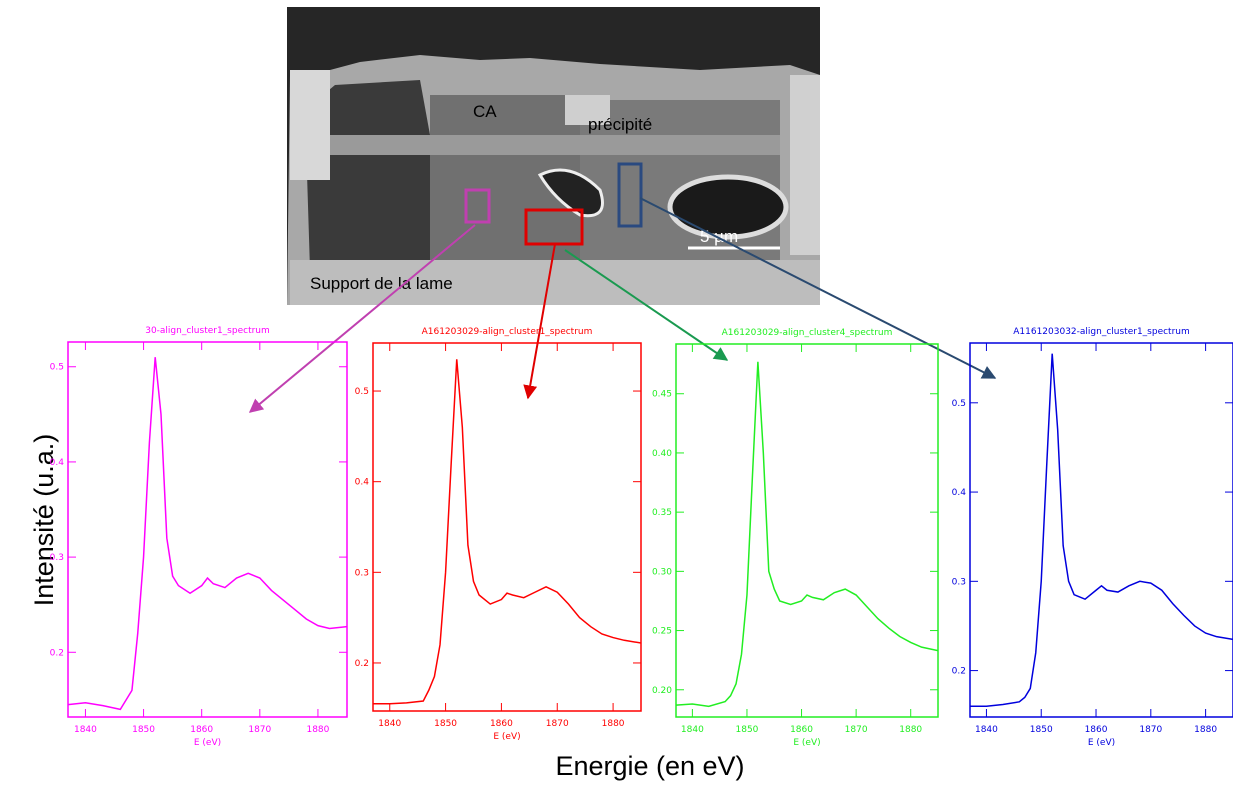  Describe the element at coordinates (807, 333) in the screenshot. I see `chart-title: A161203029-align_cluster4_spectrum` at that location.